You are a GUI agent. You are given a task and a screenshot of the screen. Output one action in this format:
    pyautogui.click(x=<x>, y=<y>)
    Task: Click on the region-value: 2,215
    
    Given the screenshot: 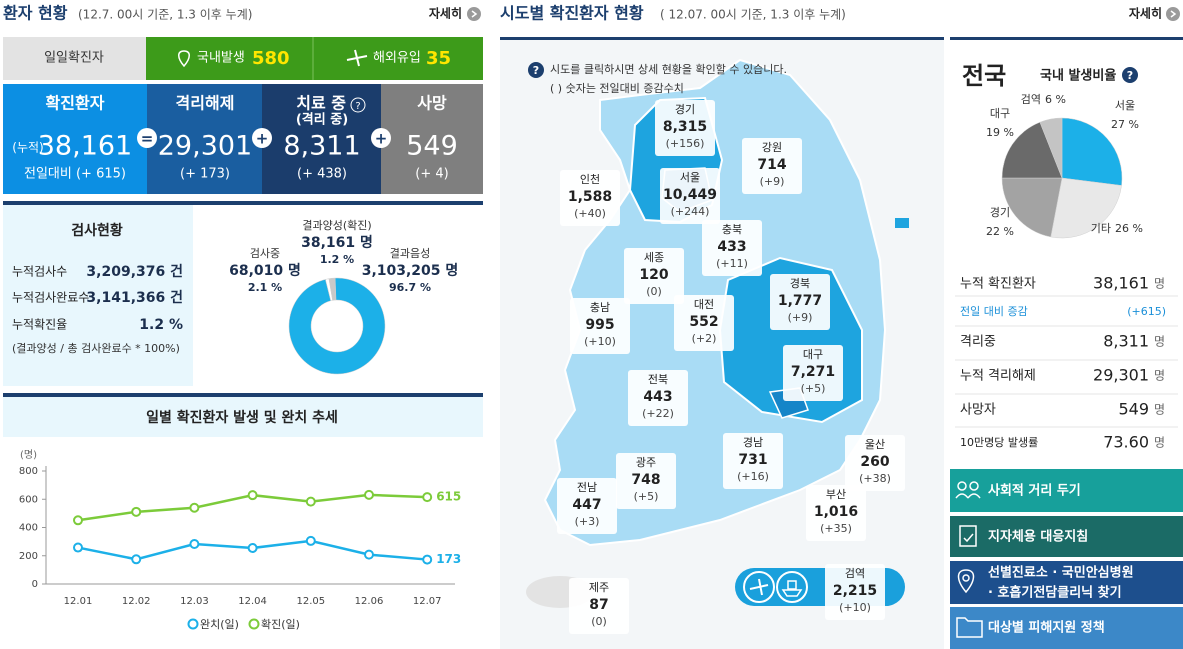 What is the action you would take?
    pyautogui.click(x=855, y=591)
    